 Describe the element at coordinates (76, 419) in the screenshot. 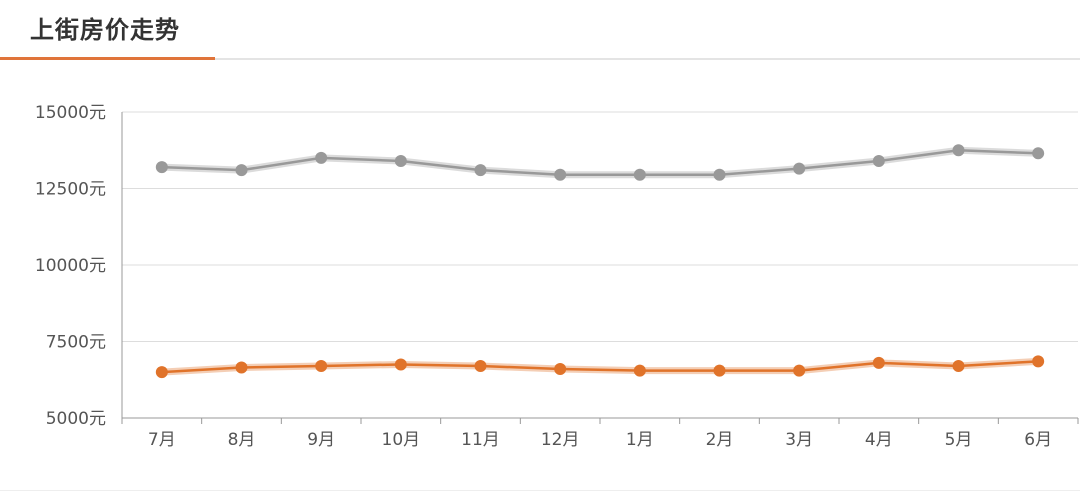

I see `y-tick-label: 5000元` at that location.